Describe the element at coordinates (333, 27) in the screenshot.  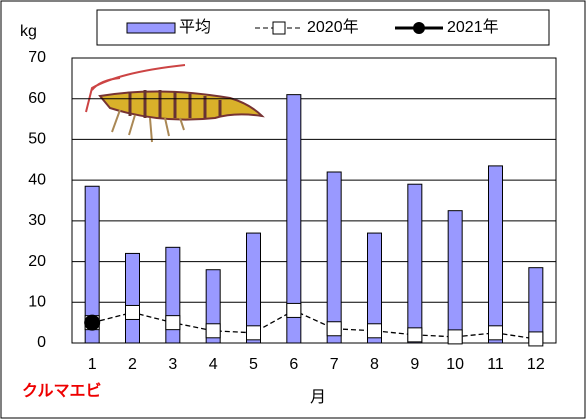
I see `legend-label: 2020年` at that location.